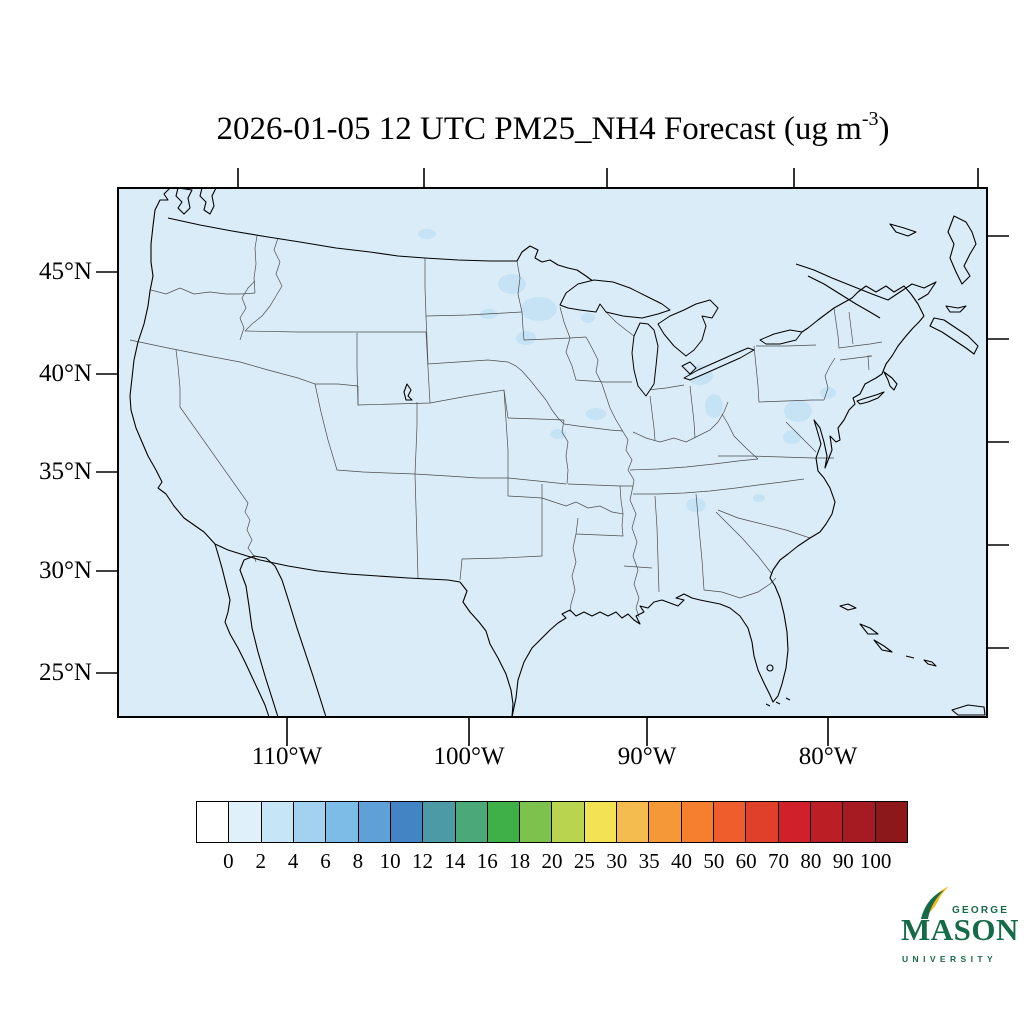 This screenshot has width=1024, height=1024. What do you see at coordinates (552, 861) in the screenshot?
I see `colorbar-tick-label: 20` at bounding box center [552, 861].